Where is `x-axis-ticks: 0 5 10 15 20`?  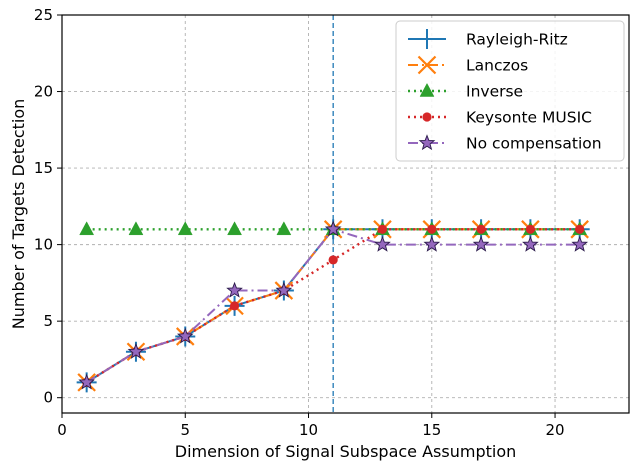 x-axis-ticks: 0 5 10 15 20 is located at coordinates (311, 426).